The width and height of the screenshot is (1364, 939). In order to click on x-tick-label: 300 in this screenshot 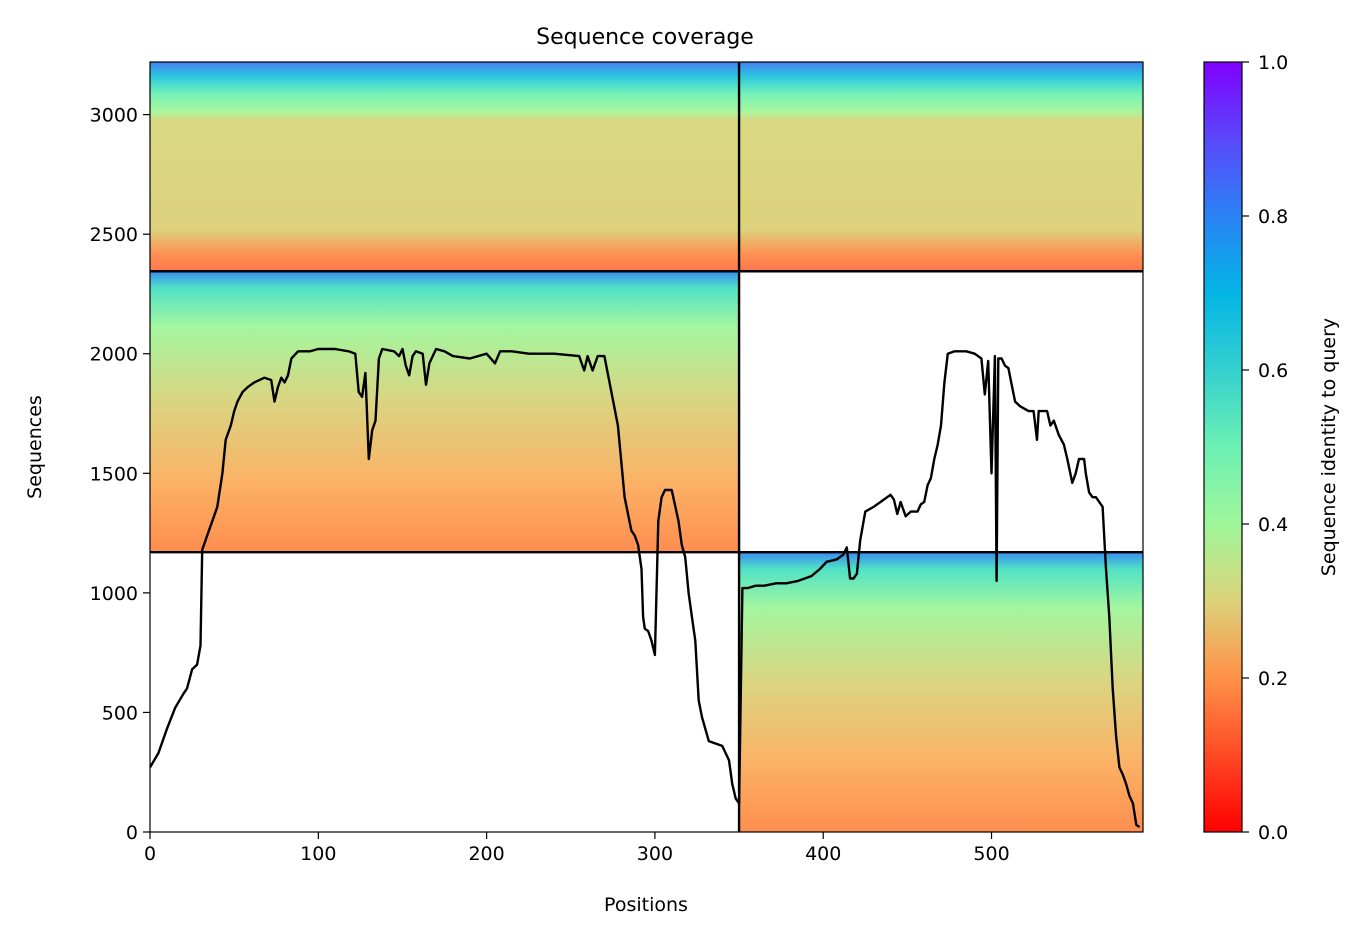, I will do `click(655, 854)`.